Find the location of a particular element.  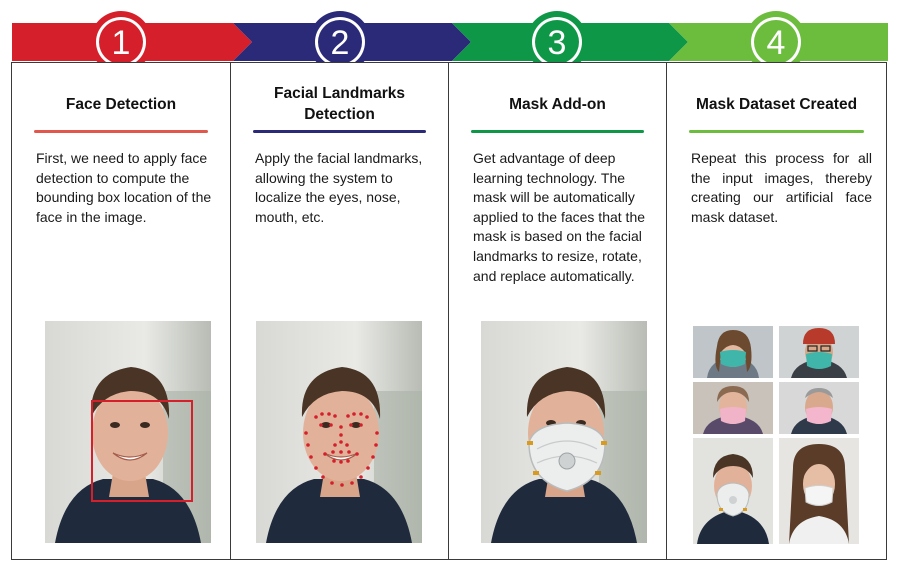

masked-faces-grid is located at coordinates (777, 435).